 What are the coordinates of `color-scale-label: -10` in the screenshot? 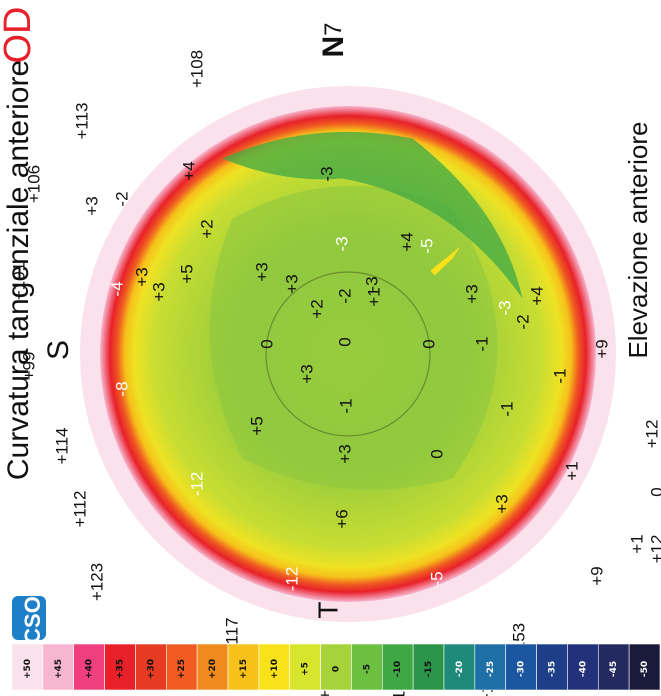 It's located at (398, 669).